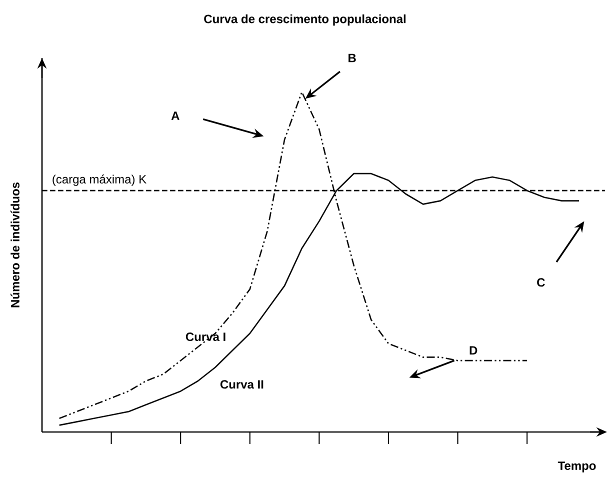 This screenshot has height=478, width=609. What do you see at coordinates (305, 20) in the screenshot?
I see `chart-title: Curva de crescimento populacional` at bounding box center [305, 20].